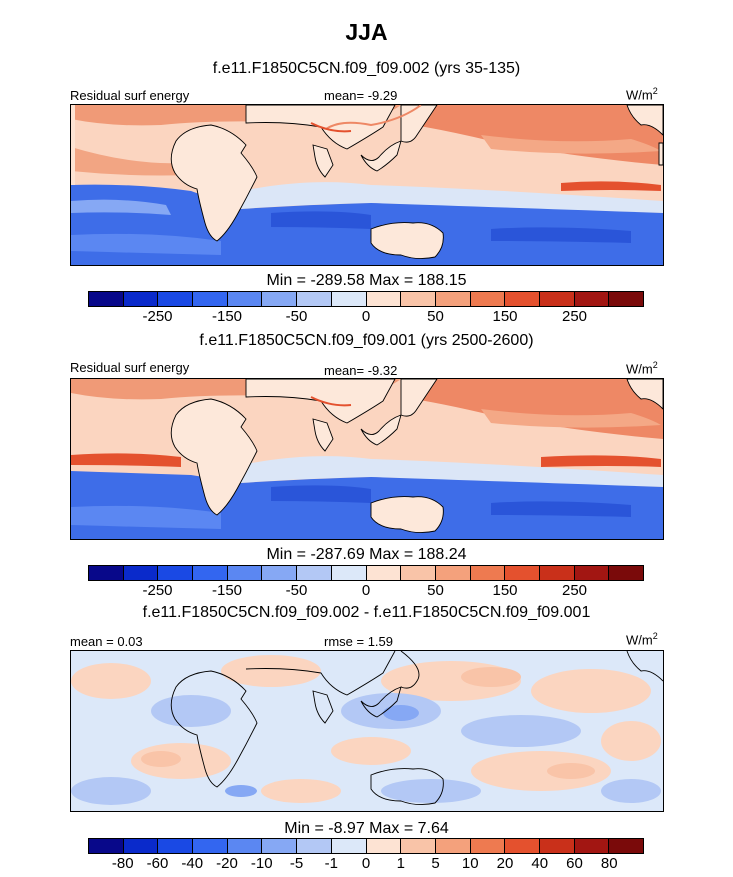 This screenshot has width=733, height=877. What do you see at coordinates (367, 185) in the screenshot?
I see `panel-1-map` at bounding box center [367, 185].